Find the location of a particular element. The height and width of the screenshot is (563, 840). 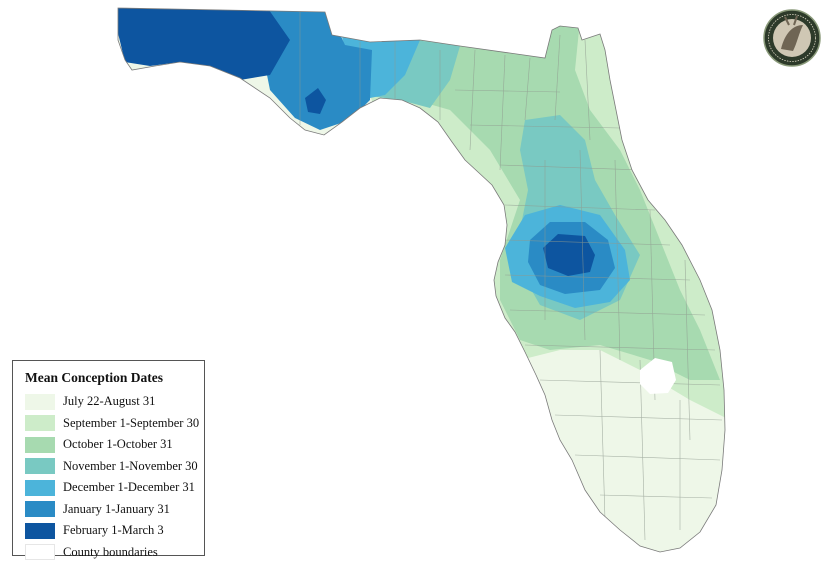

legend-label: July 22-August 31 is located at coordinates (109, 401).